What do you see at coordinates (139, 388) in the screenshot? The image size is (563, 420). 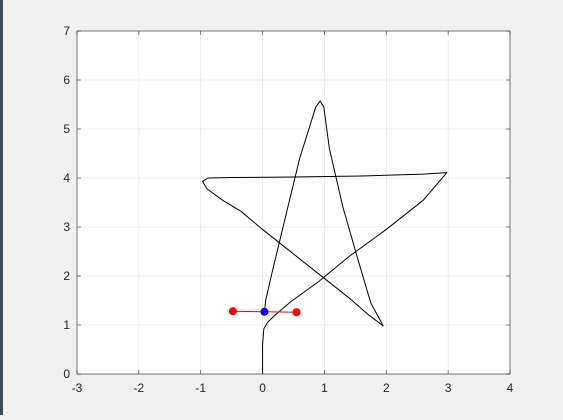 I see `x-tick-label: -2` at bounding box center [139, 388].